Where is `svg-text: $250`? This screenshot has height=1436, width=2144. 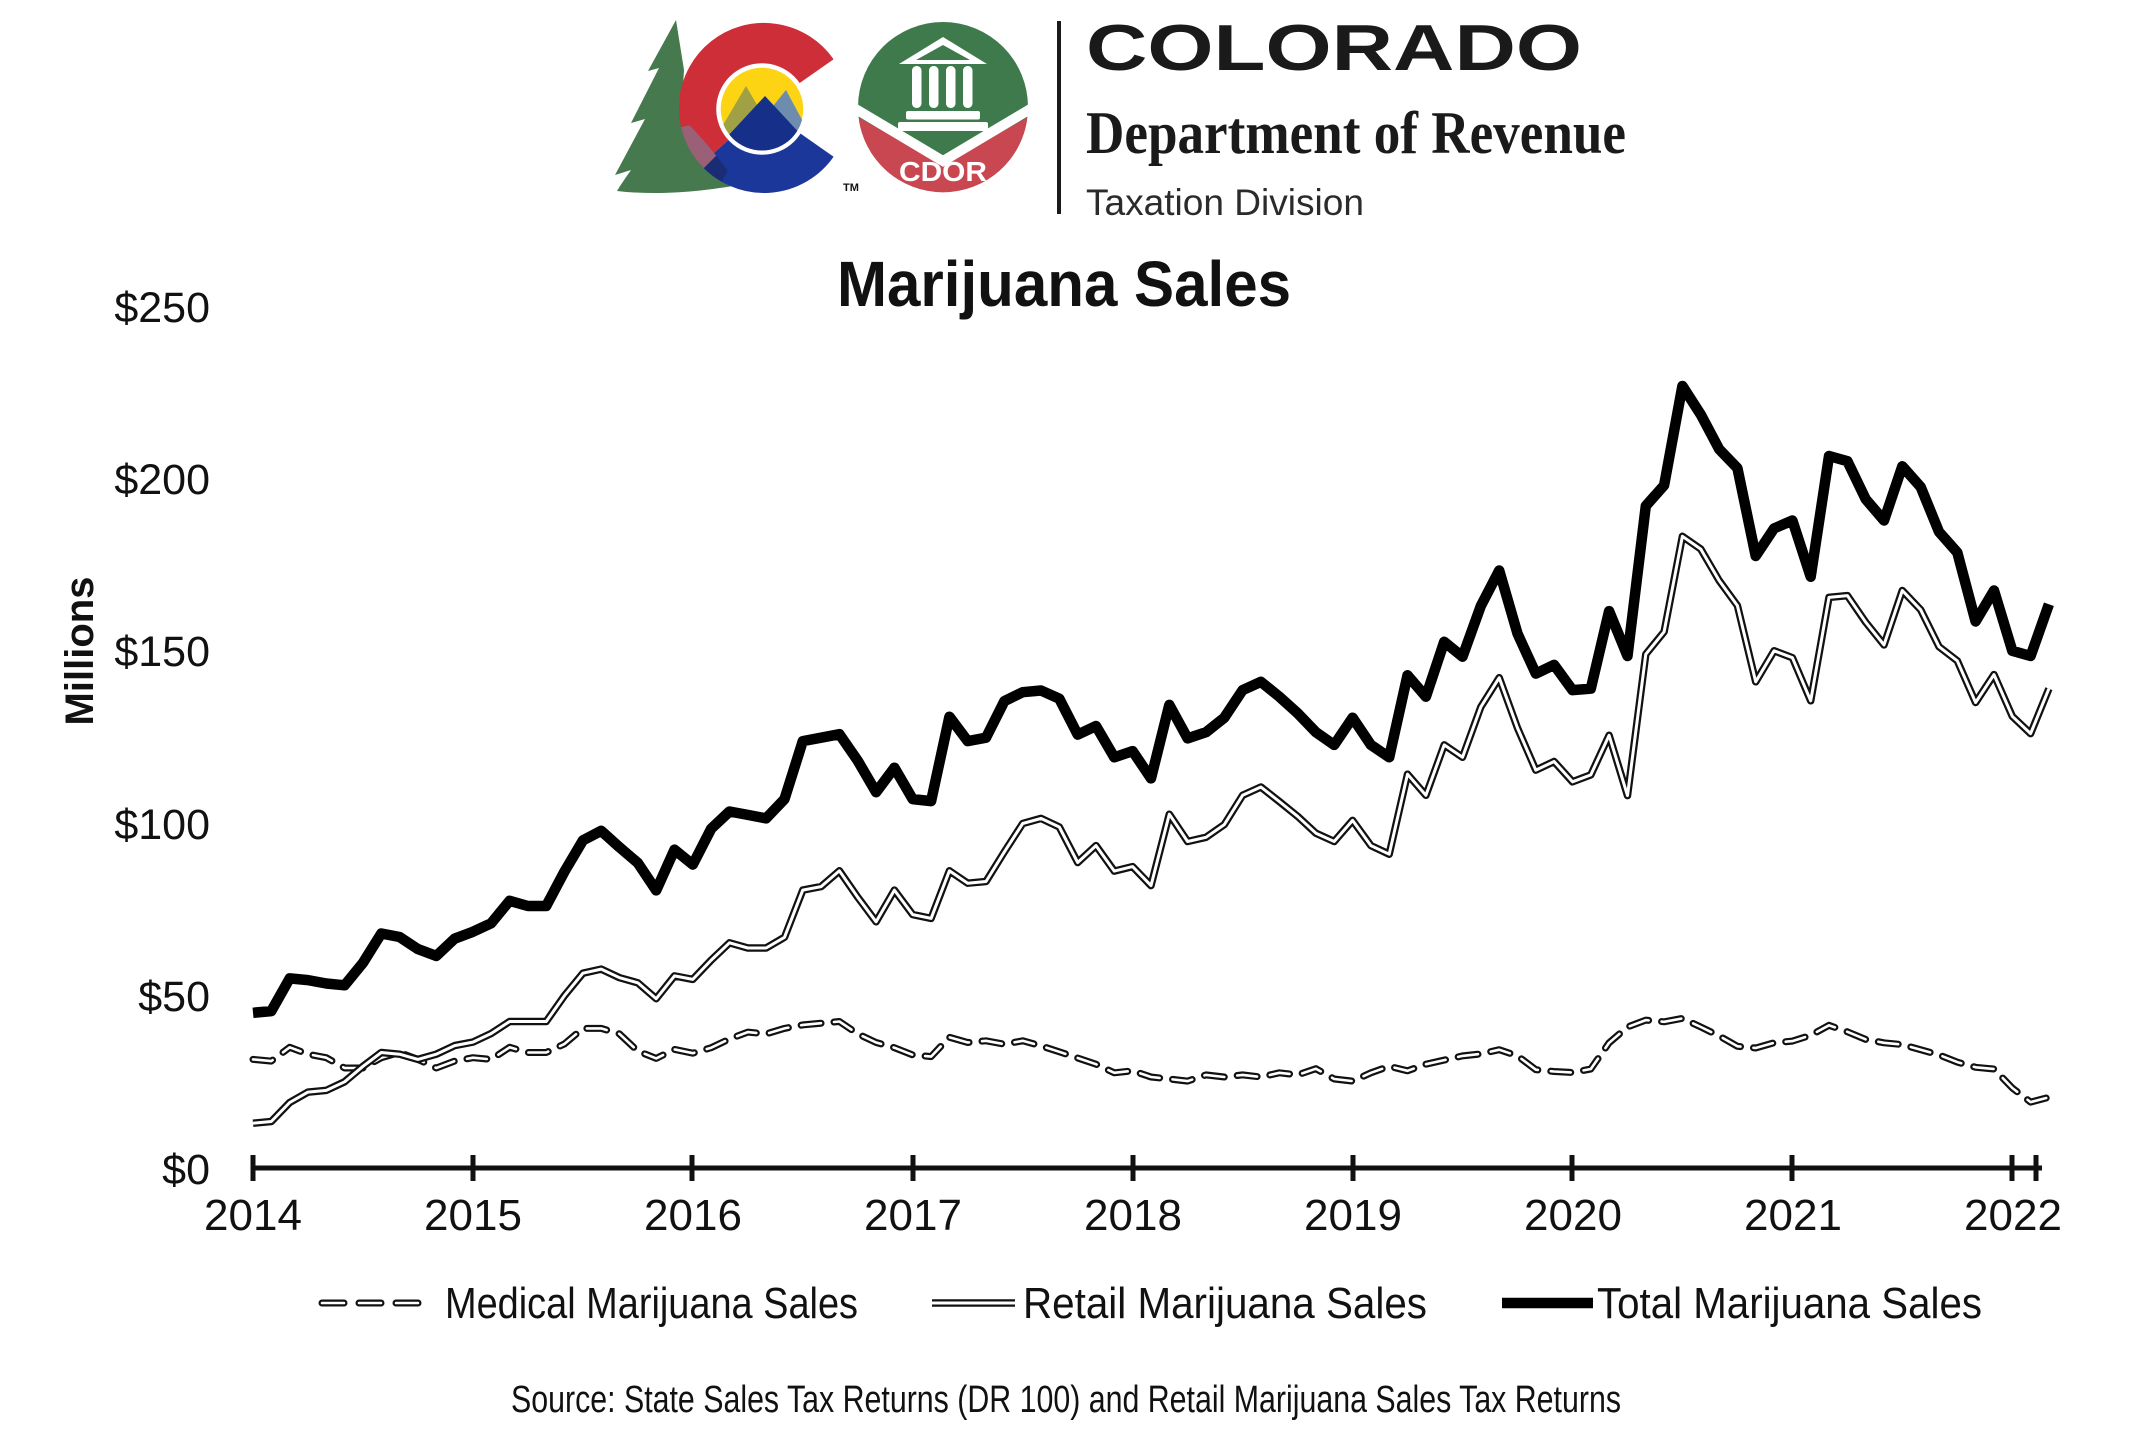
svg-text: $250 is located at coordinates (162, 308).